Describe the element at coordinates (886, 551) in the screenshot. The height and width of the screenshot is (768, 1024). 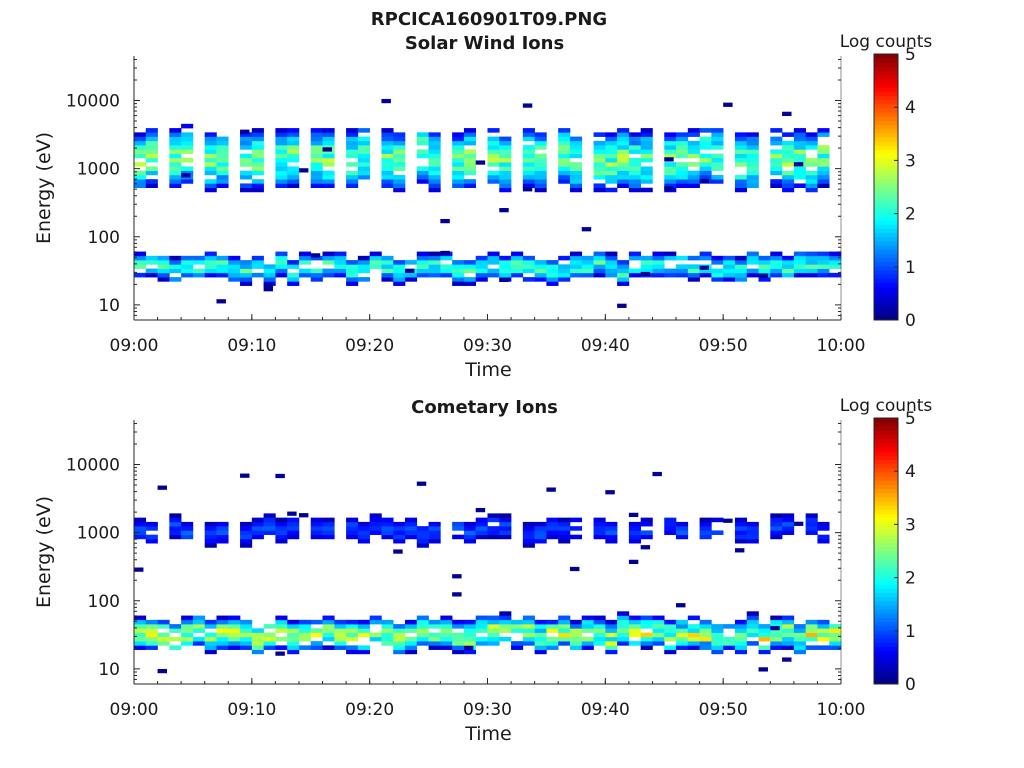
I see `colorbar-frame` at that location.